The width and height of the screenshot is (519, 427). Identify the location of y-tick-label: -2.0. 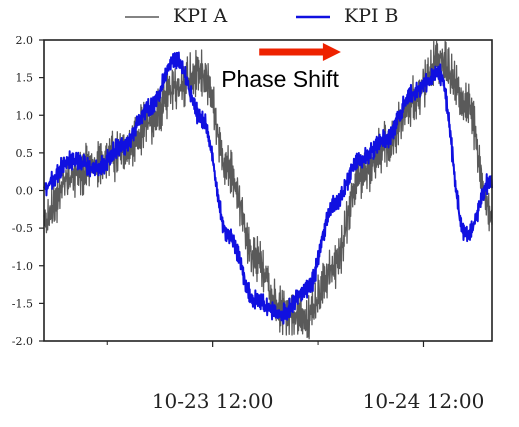
(22, 341).